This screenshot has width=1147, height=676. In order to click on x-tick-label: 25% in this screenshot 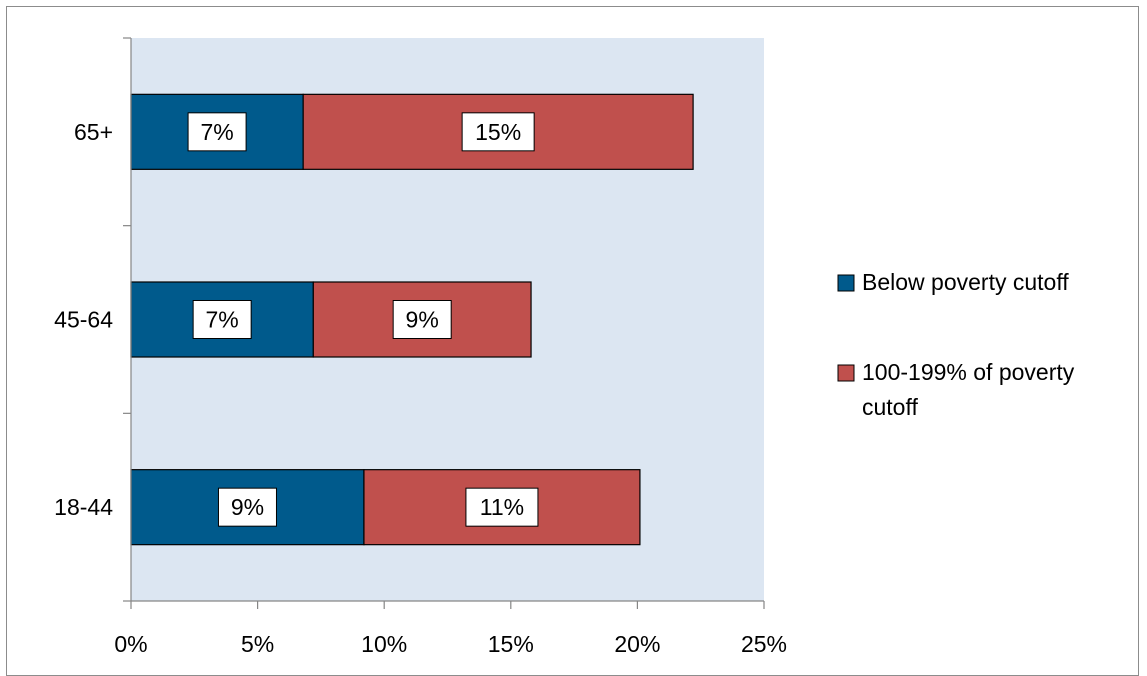, I will do `click(764, 644)`.